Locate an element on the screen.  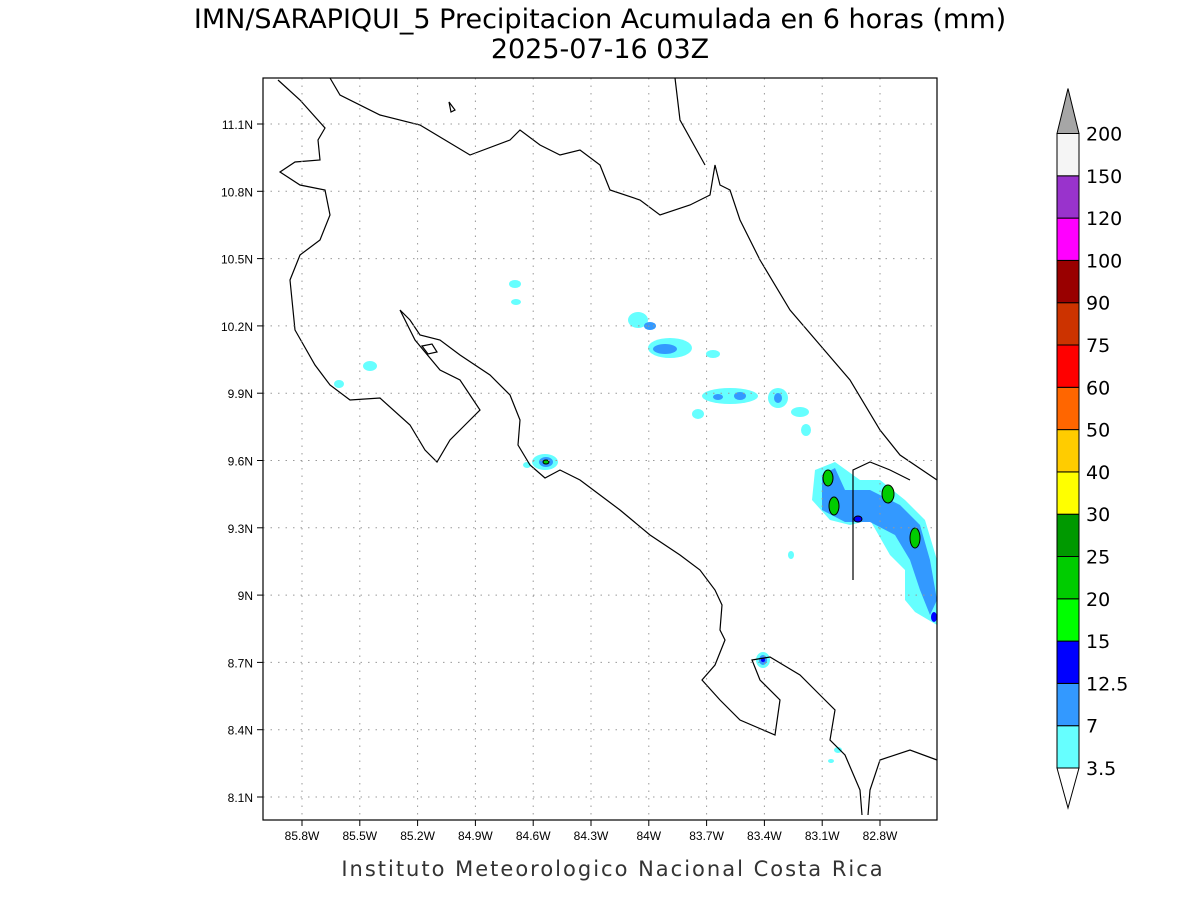
lat-tick-label: 9N is located at coordinates (245, 596).